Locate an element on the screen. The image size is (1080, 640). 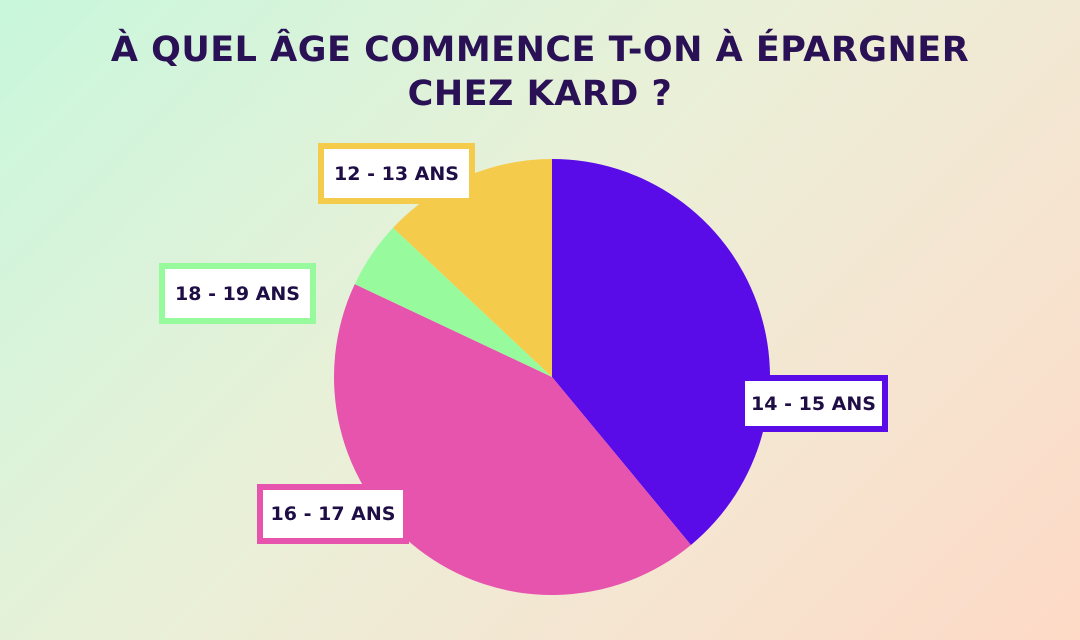
pie-slice-12-13ans is located at coordinates (472, 268).